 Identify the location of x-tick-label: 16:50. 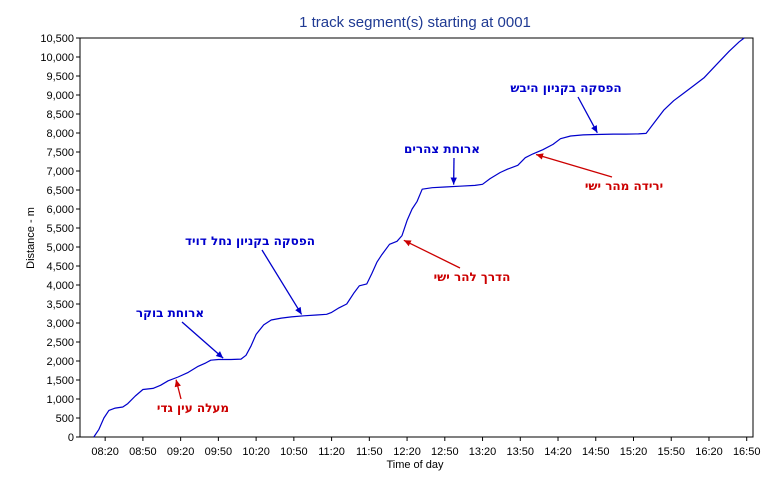
(747, 452).